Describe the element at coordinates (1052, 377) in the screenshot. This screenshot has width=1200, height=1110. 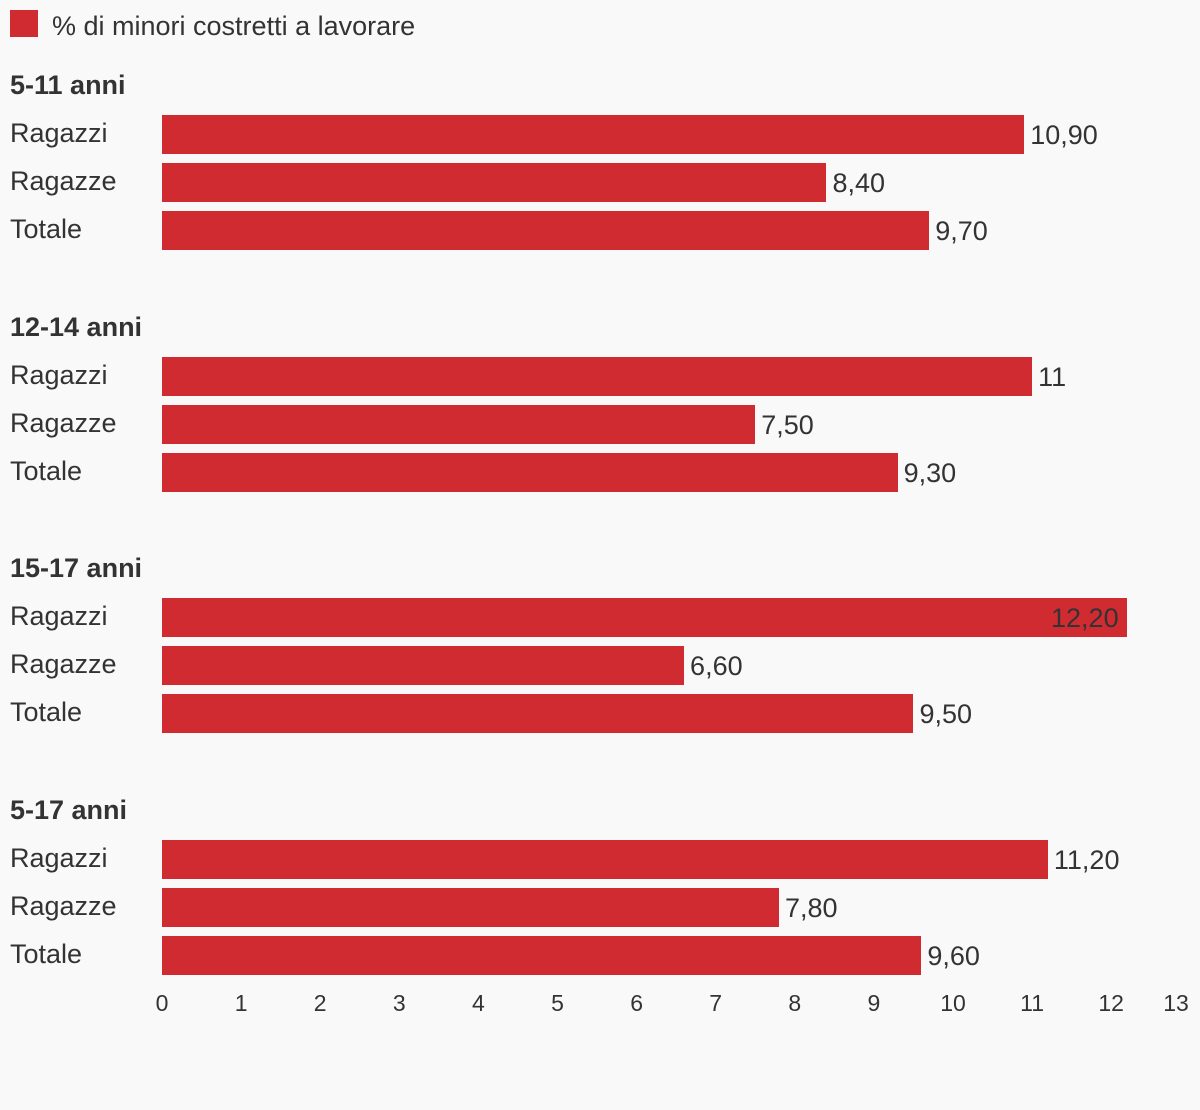
I see `value-label: 11` at that location.